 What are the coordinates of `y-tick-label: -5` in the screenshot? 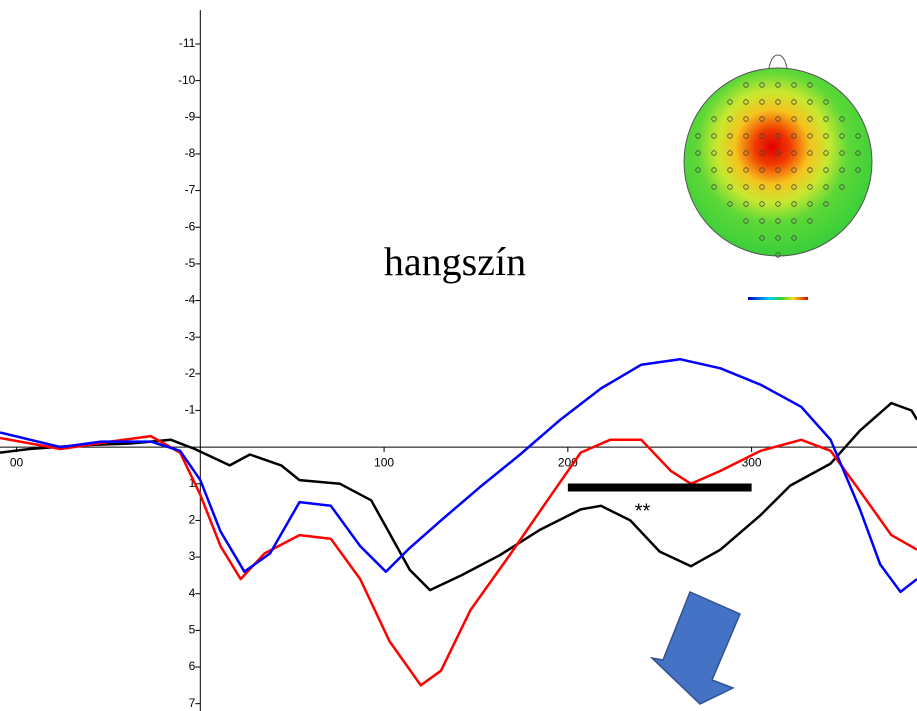 It's located at (190, 263).